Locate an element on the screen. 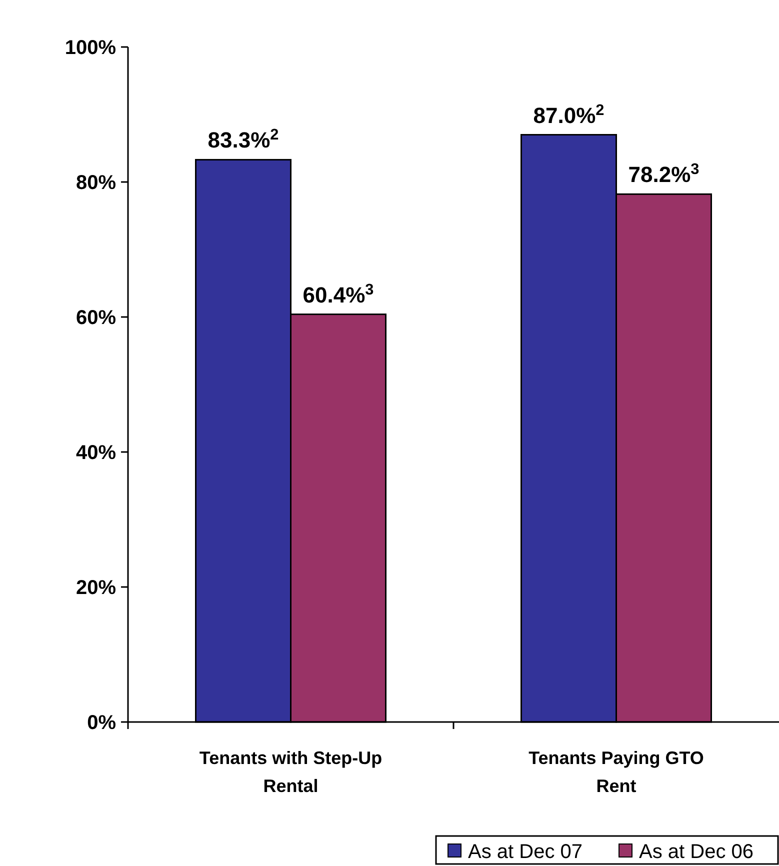 This screenshot has height=866, width=779. y-tick-label: 20% is located at coordinates (96, 588).